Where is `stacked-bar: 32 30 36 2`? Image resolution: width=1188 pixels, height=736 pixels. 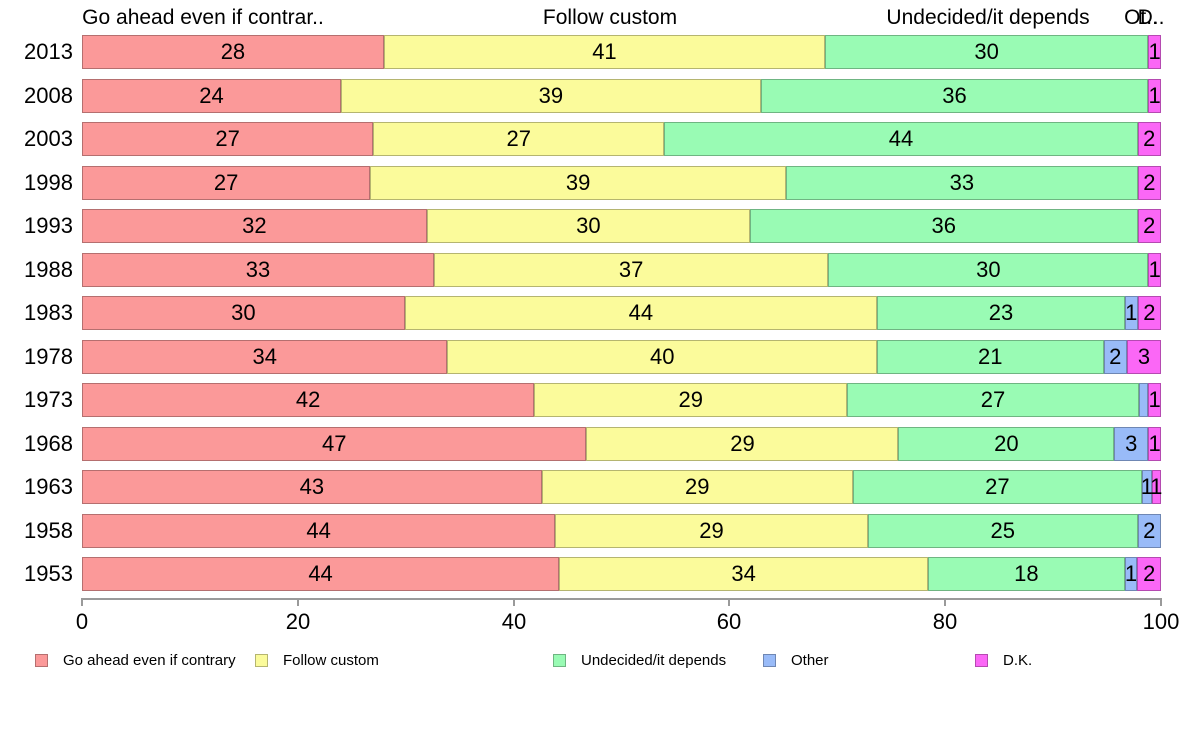
stacked-bar: 32 30 36 2 is located at coordinates (621, 226).